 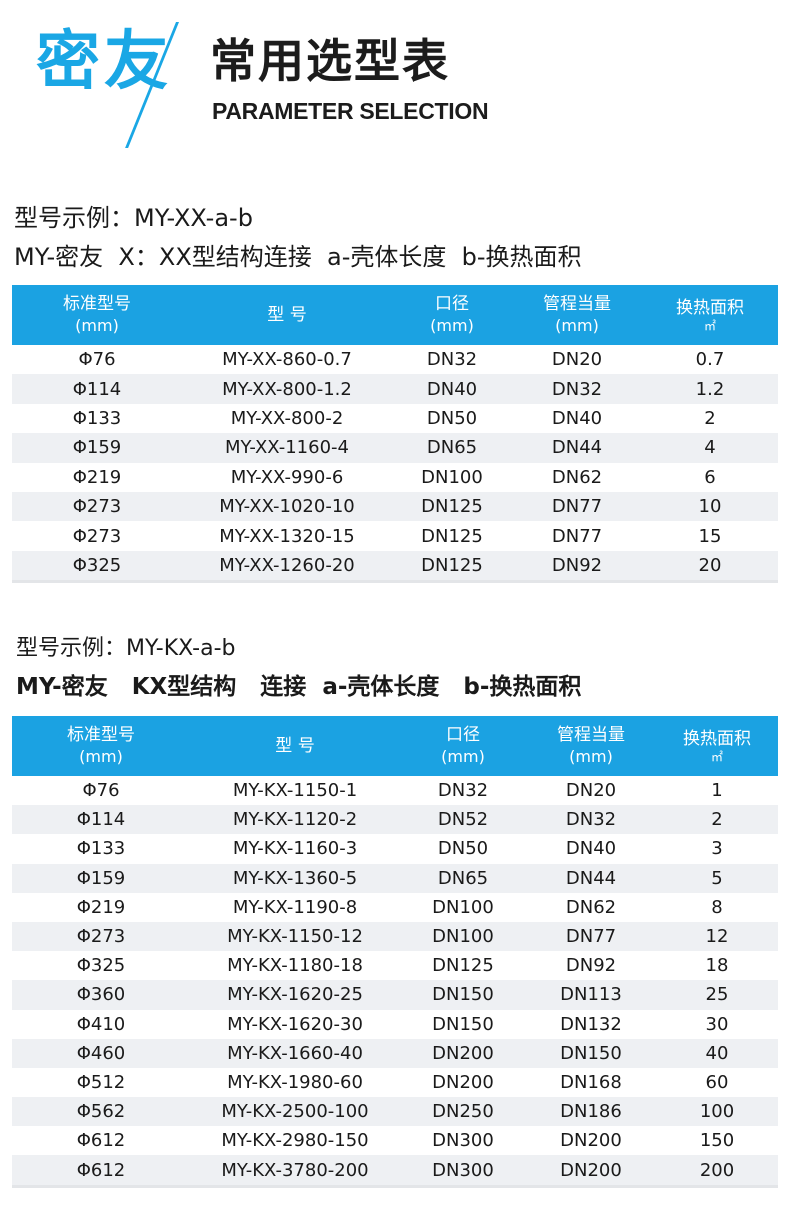 What do you see at coordinates (463, 1141) in the screenshot?
I see `cell-caliber: DN300` at bounding box center [463, 1141].